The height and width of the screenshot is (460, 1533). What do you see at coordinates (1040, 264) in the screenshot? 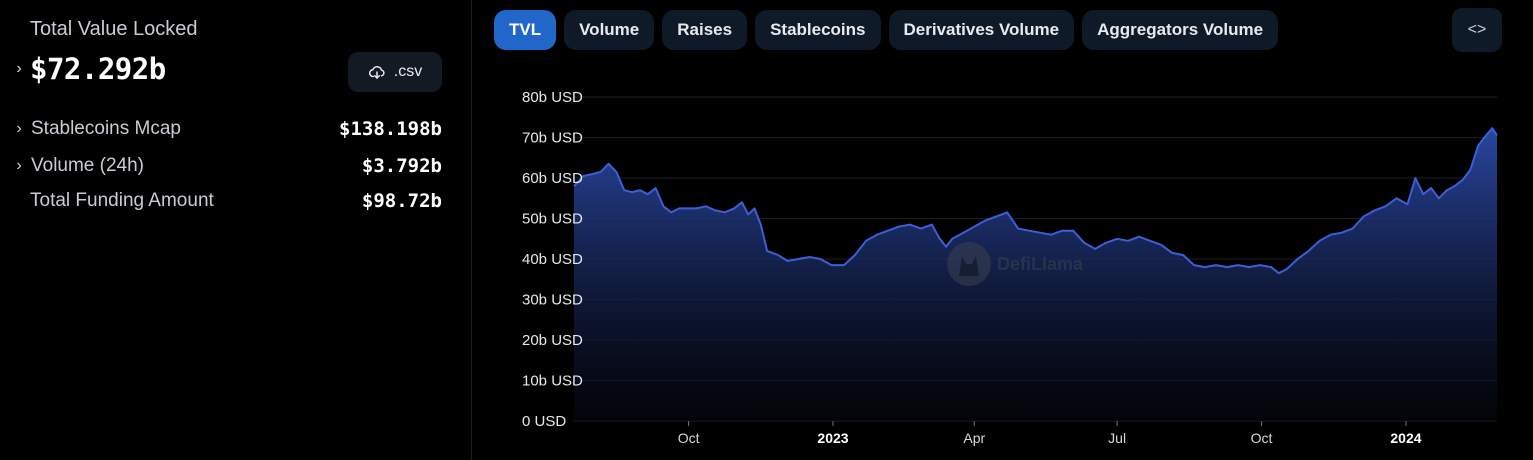
I see `watermark-text: DefiLlama` at bounding box center [1040, 264].